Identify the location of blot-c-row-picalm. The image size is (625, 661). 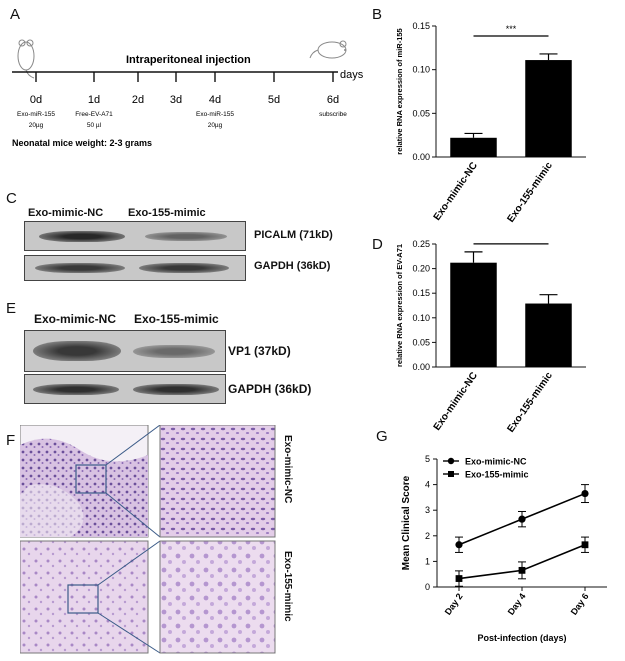
(135, 236).